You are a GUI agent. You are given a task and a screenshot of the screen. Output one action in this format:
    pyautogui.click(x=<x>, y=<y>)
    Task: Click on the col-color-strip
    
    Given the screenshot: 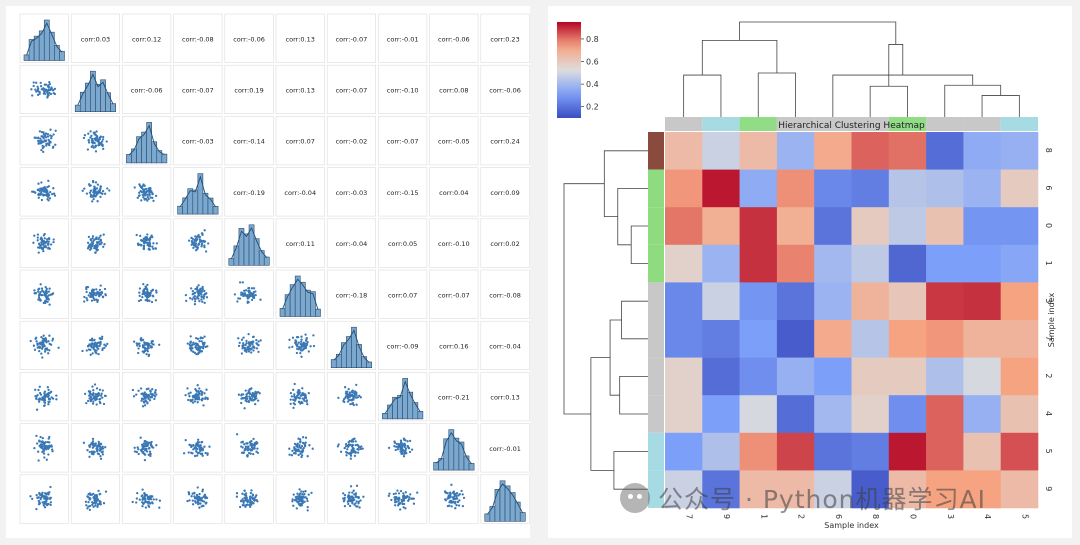 What is the action you would take?
    pyautogui.click(x=833, y=124)
    